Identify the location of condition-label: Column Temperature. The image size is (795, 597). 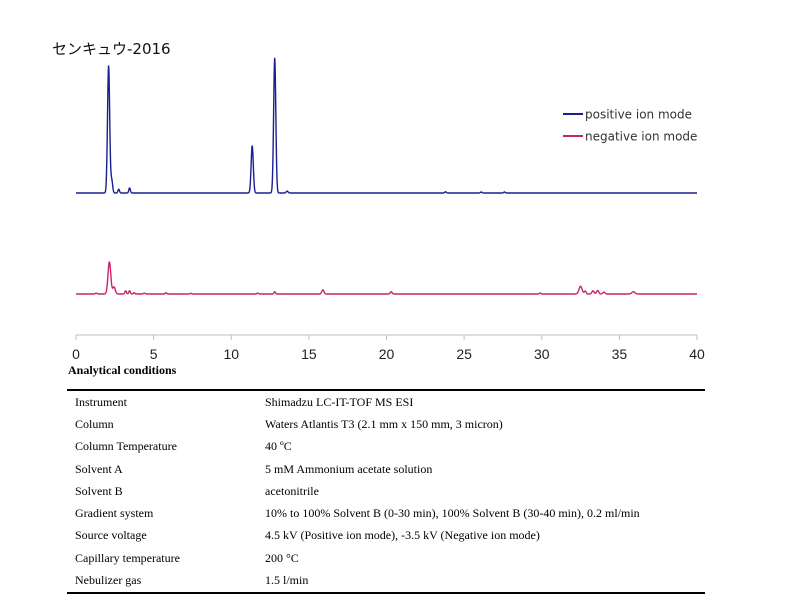
(126, 446).